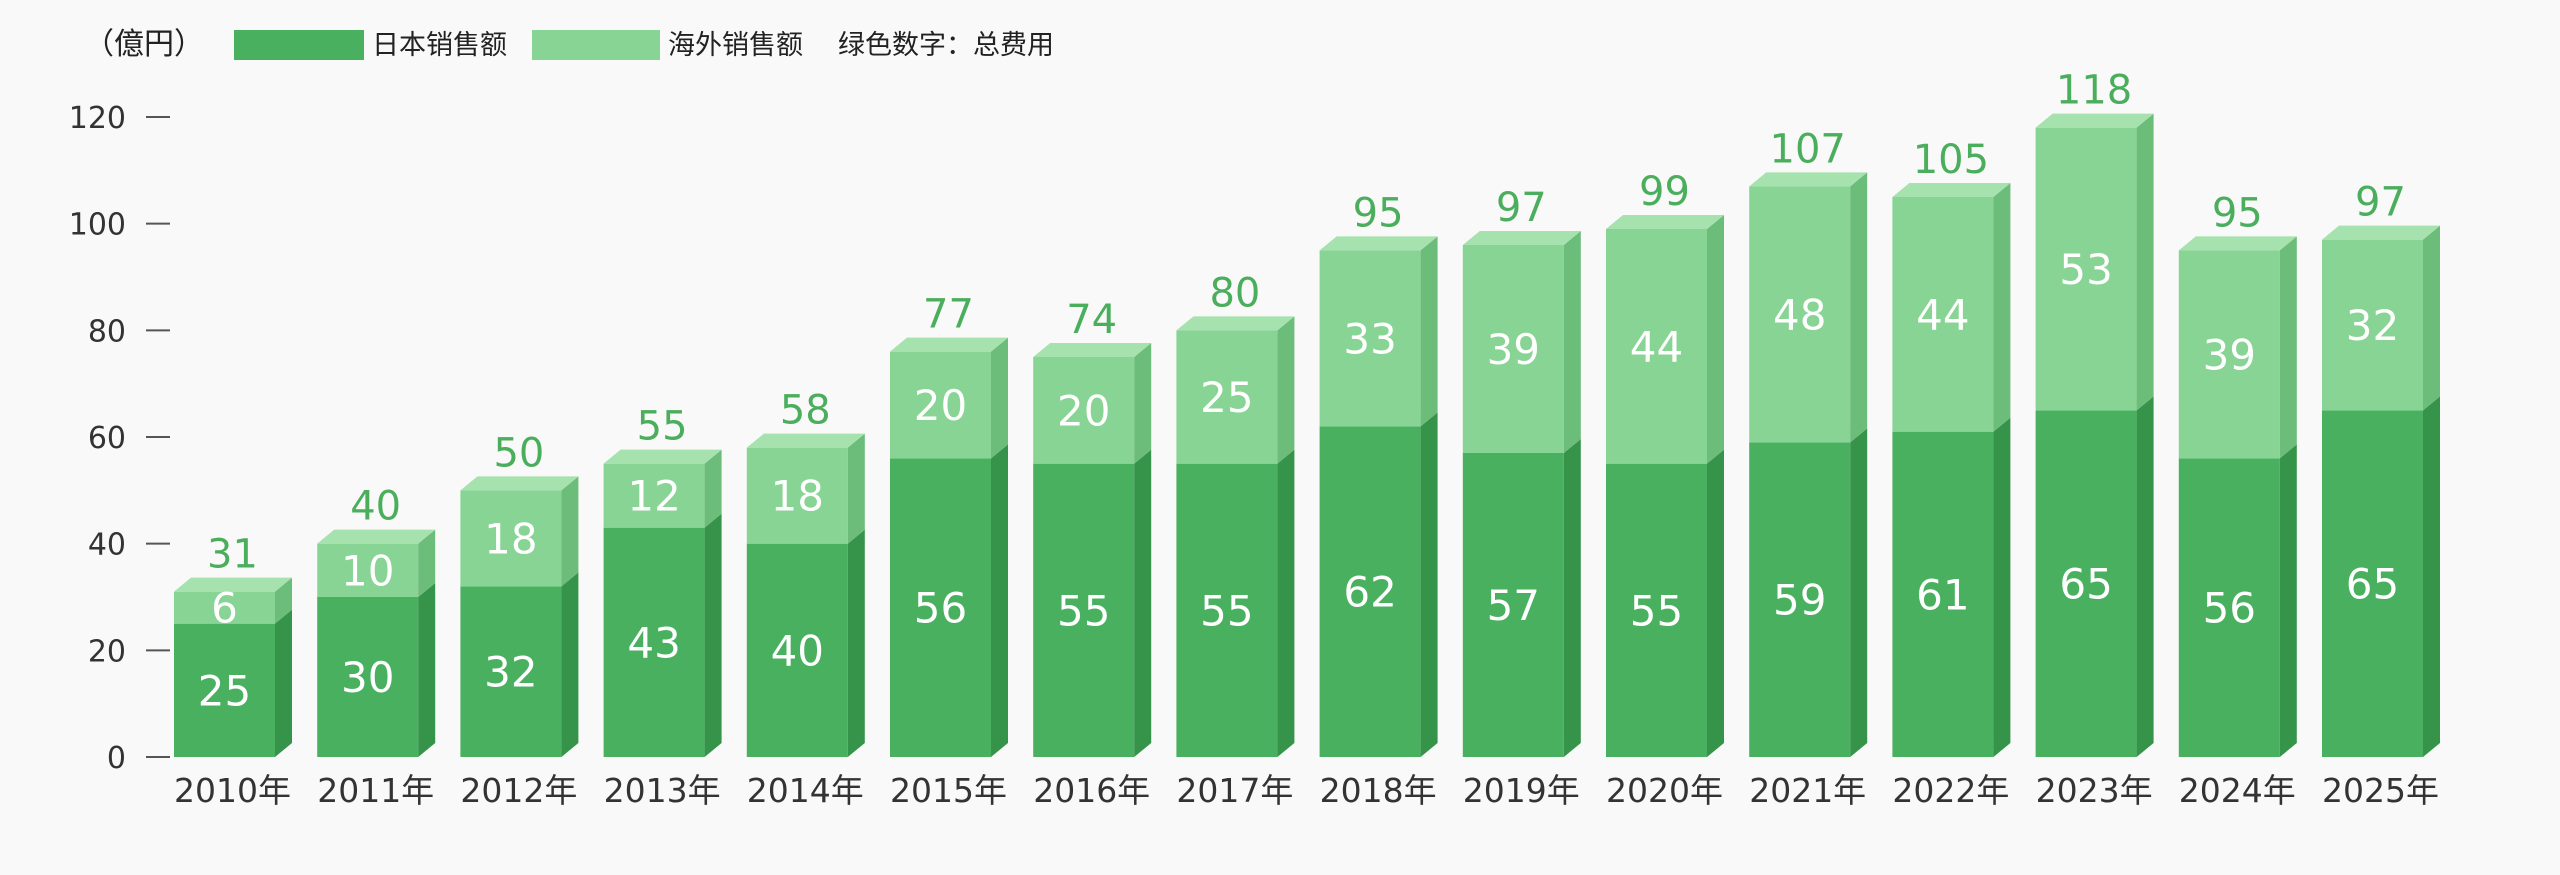 The height and width of the screenshot is (875, 2560). I want to click on bar-group: 55 25 80, so click(1235, 513).